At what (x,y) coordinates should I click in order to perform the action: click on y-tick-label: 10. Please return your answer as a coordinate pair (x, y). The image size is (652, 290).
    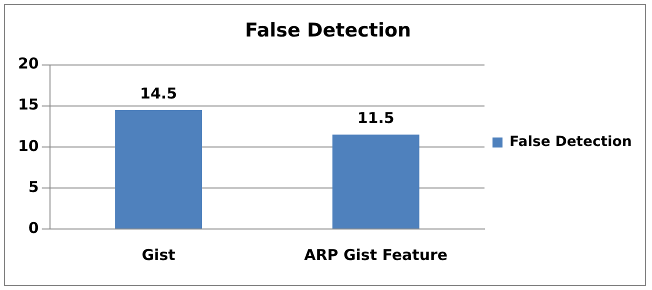
    Looking at the image, I should click on (28, 145).